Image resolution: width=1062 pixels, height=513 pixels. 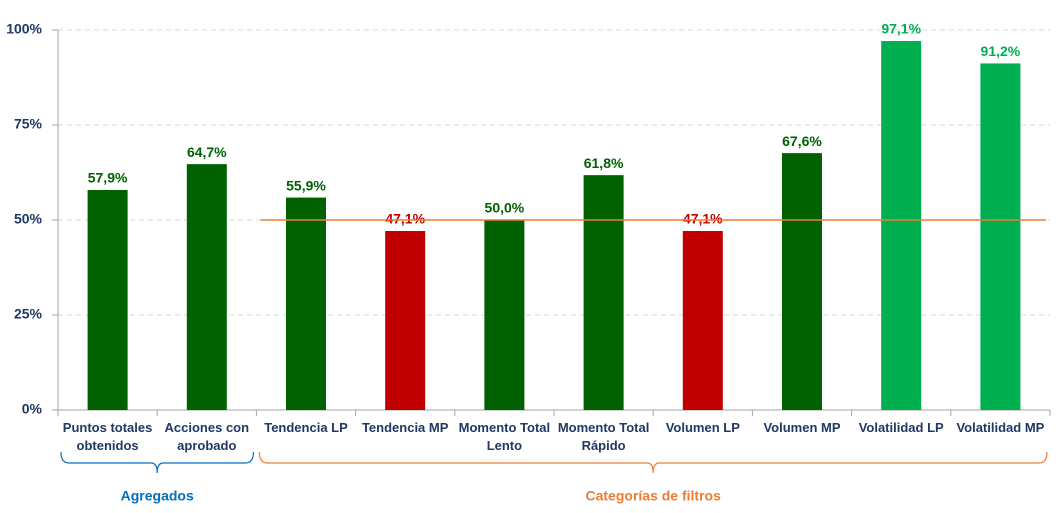 I want to click on data-label: 64,7%, so click(x=207, y=152).